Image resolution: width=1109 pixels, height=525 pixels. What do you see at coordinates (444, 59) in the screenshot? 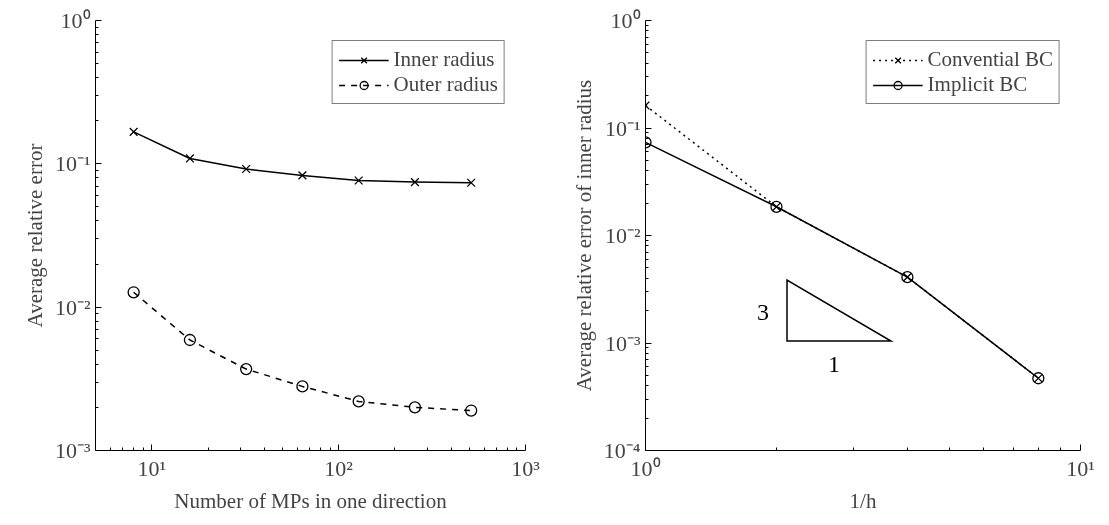
I see `legend-label: Inner radius` at bounding box center [444, 59].